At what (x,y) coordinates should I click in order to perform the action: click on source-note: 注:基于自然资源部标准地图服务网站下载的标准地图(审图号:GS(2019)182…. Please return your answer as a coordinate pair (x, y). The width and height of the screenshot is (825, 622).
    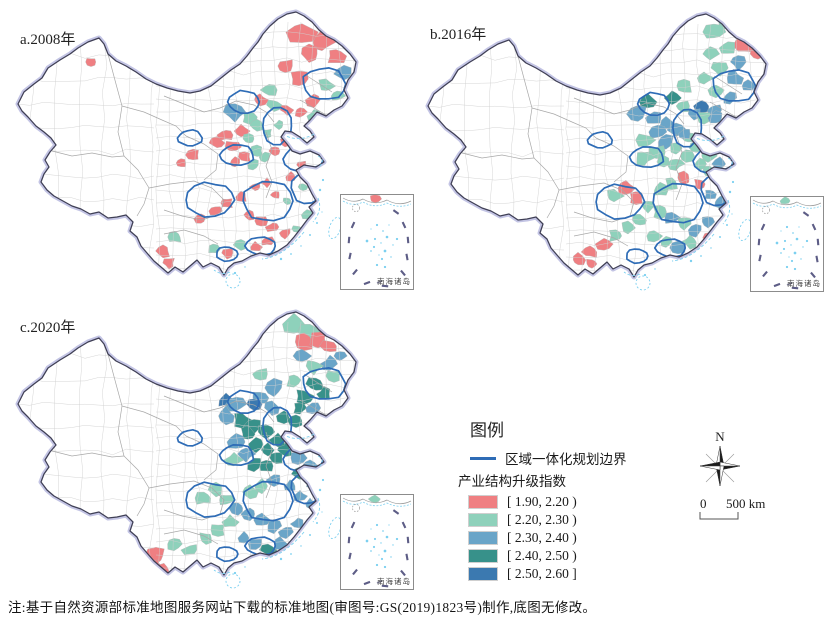
    Looking at the image, I should click on (302, 607).